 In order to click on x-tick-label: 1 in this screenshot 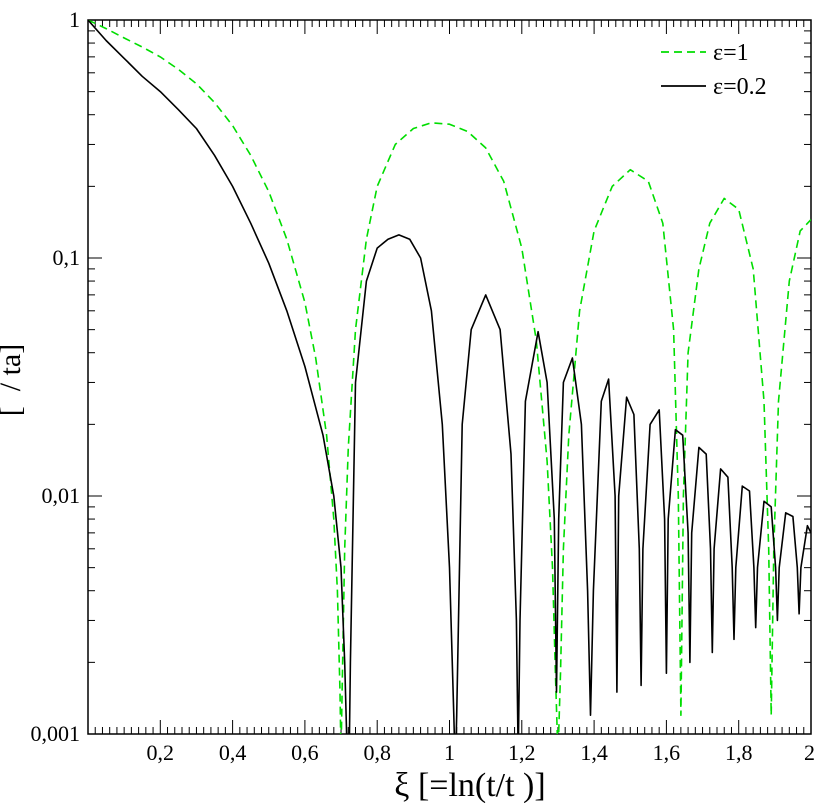, I will do `click(449, 752)`.